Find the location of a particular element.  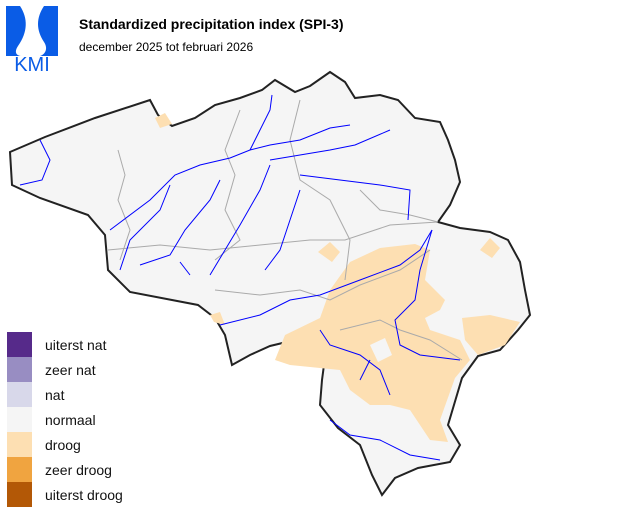

legend-item: uiterst droog is located at coordinates (65, 494).